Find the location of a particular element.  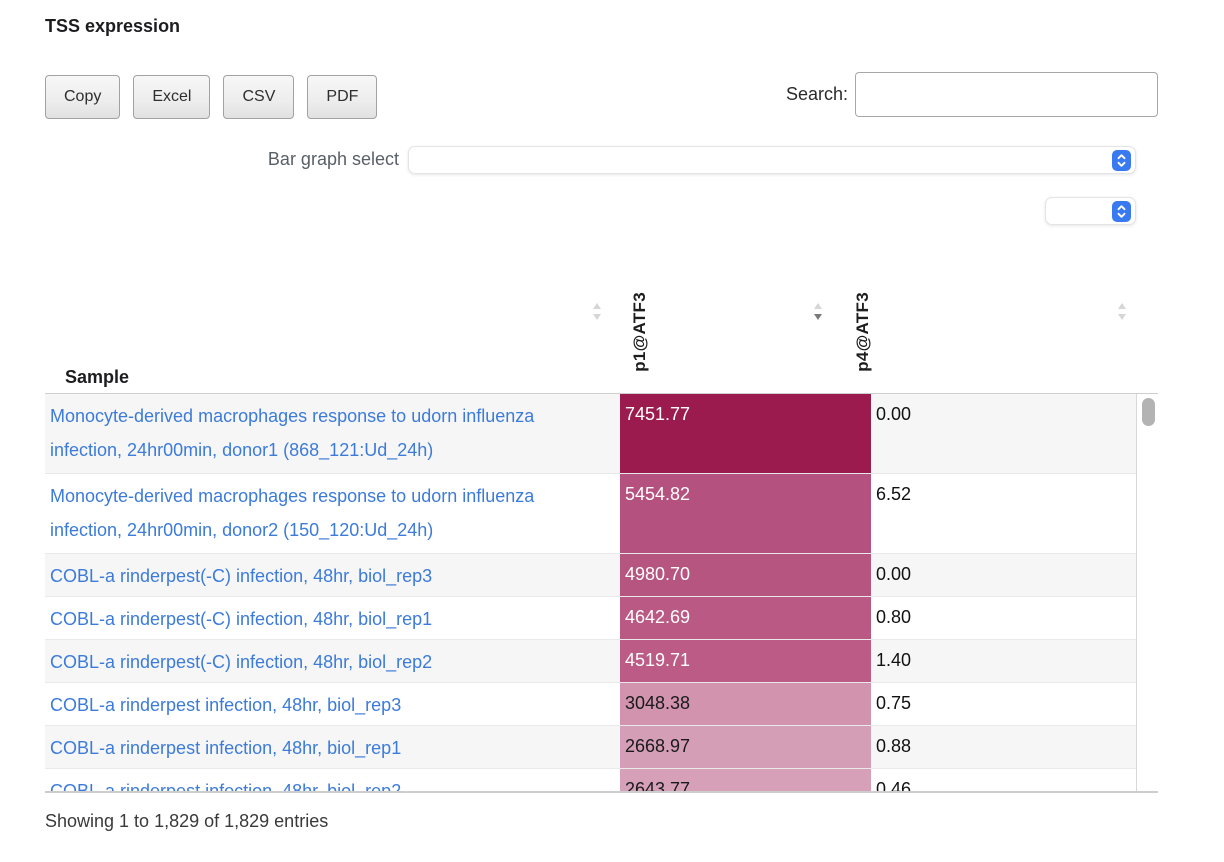

p1-value-cell: 4519.71 is located at coordinates (745, 661).